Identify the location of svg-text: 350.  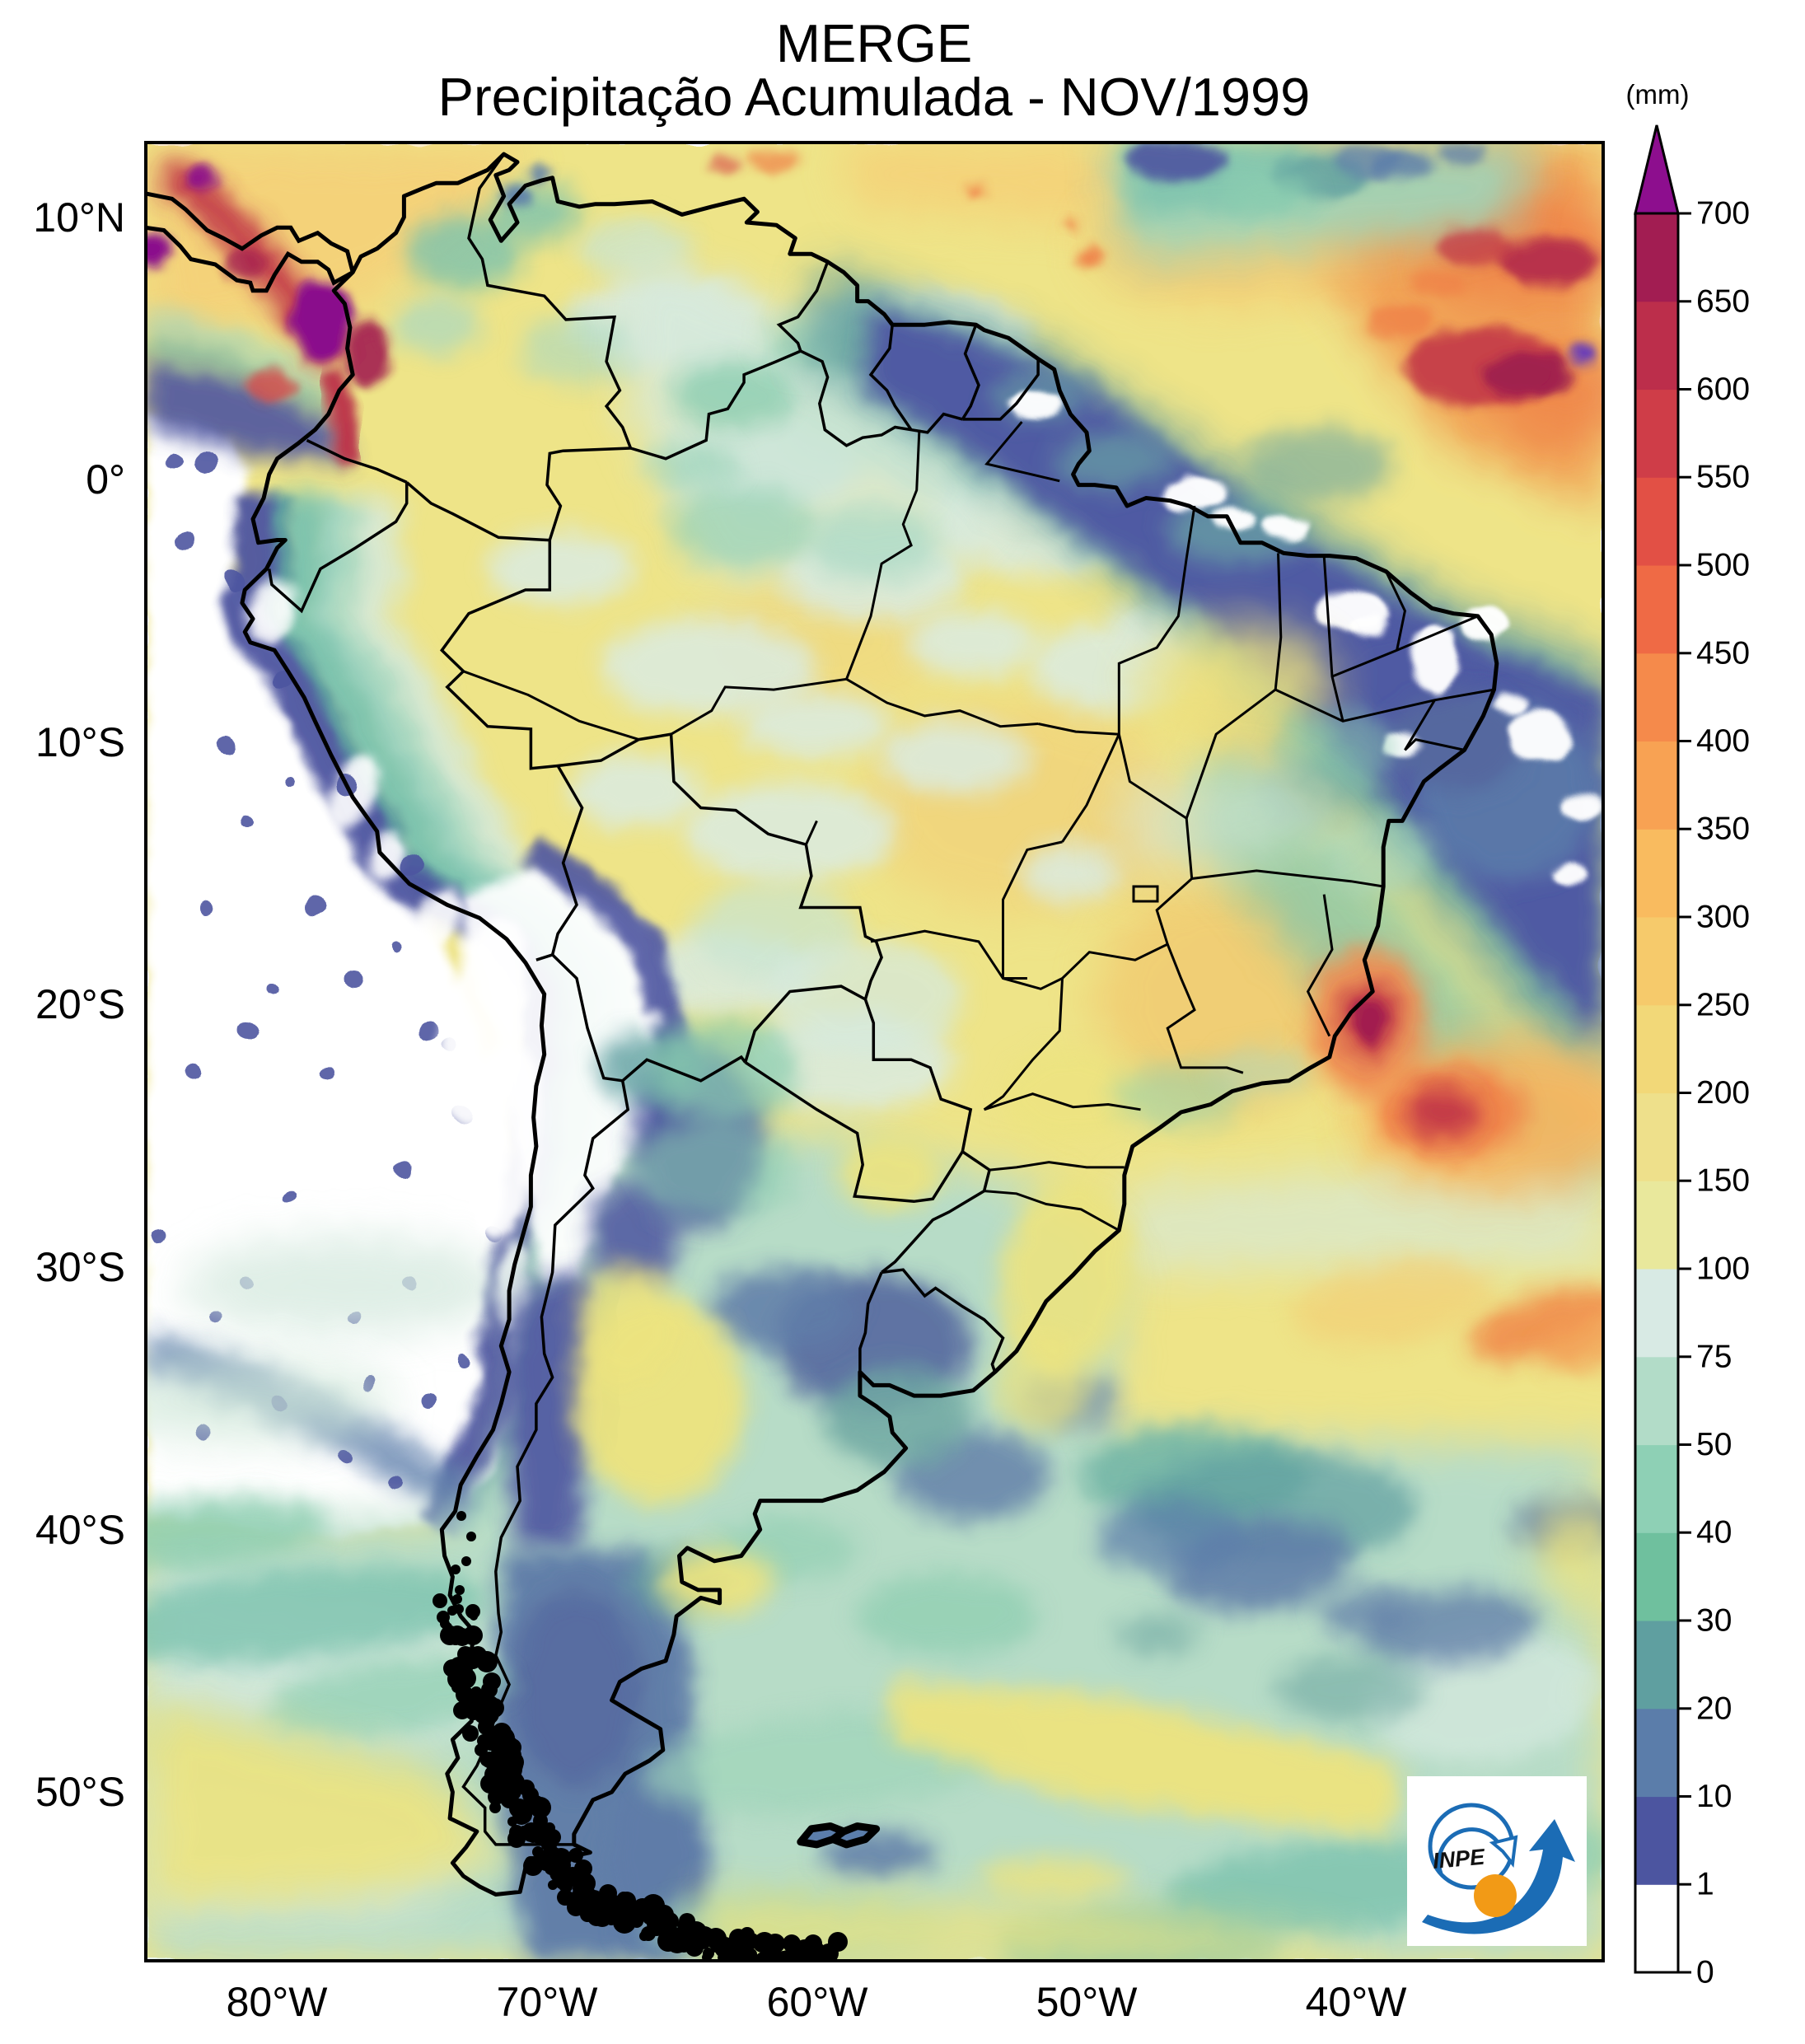
(1723, 829).